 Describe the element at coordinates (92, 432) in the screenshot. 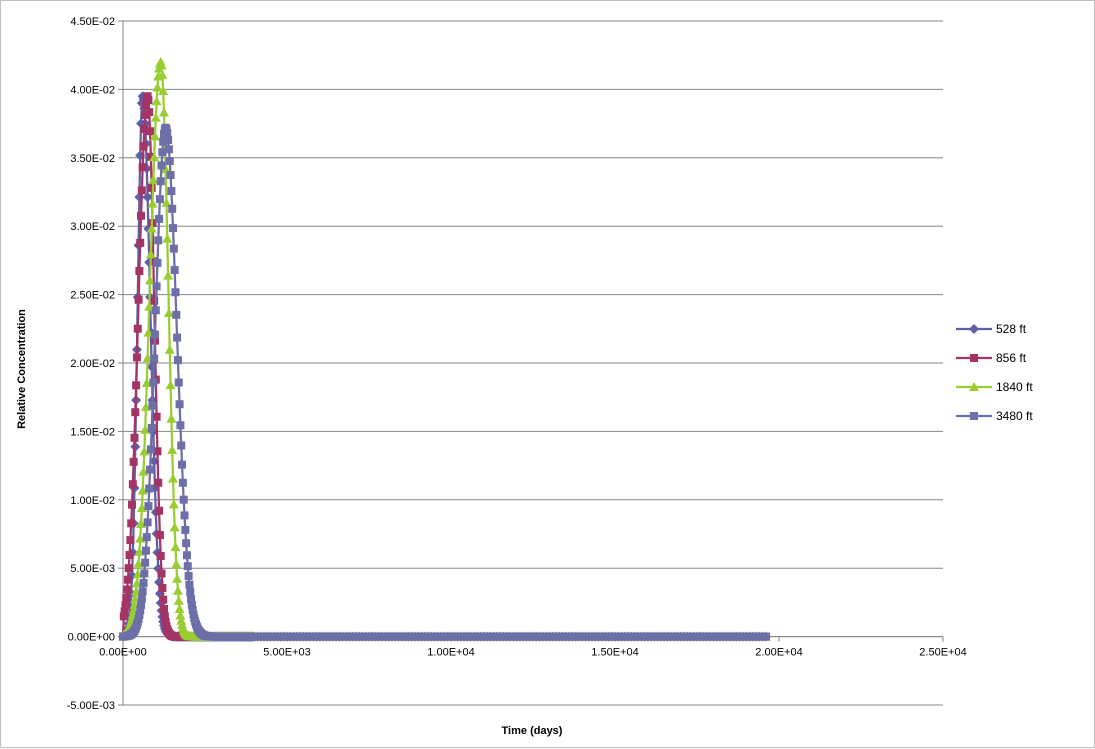

I see `y-tick-label: 1.50E-02` at that location.